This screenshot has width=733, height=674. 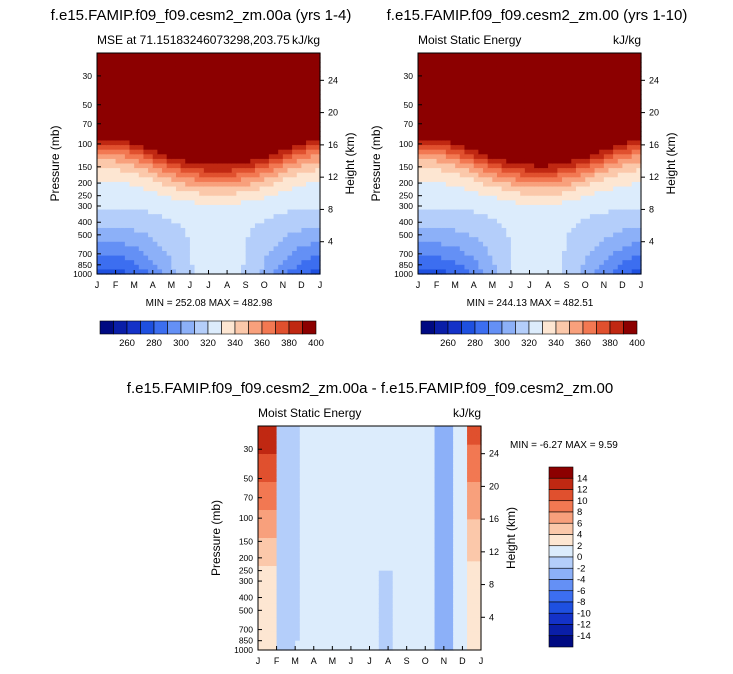 I want to click on height-tick-label: 16, so click(x=654, y=145).